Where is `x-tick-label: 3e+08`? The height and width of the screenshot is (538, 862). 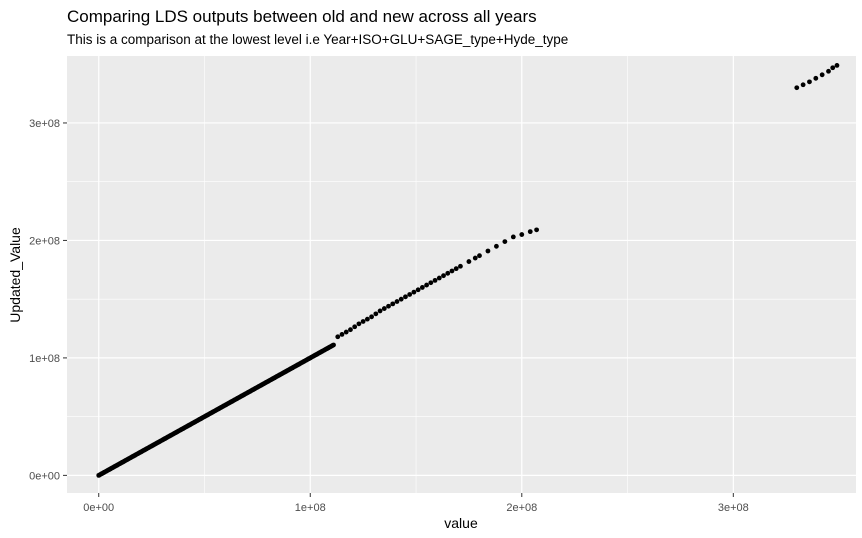 x-tick-label: 3e+08 is located at coordinates (733, 508).